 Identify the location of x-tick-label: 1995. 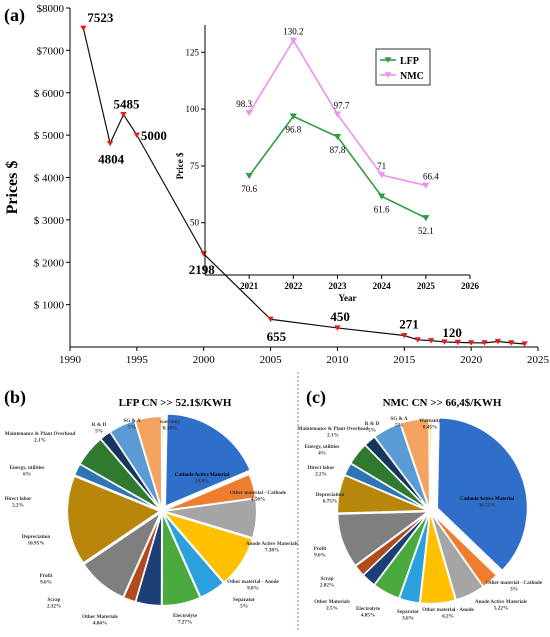
(137, 360).